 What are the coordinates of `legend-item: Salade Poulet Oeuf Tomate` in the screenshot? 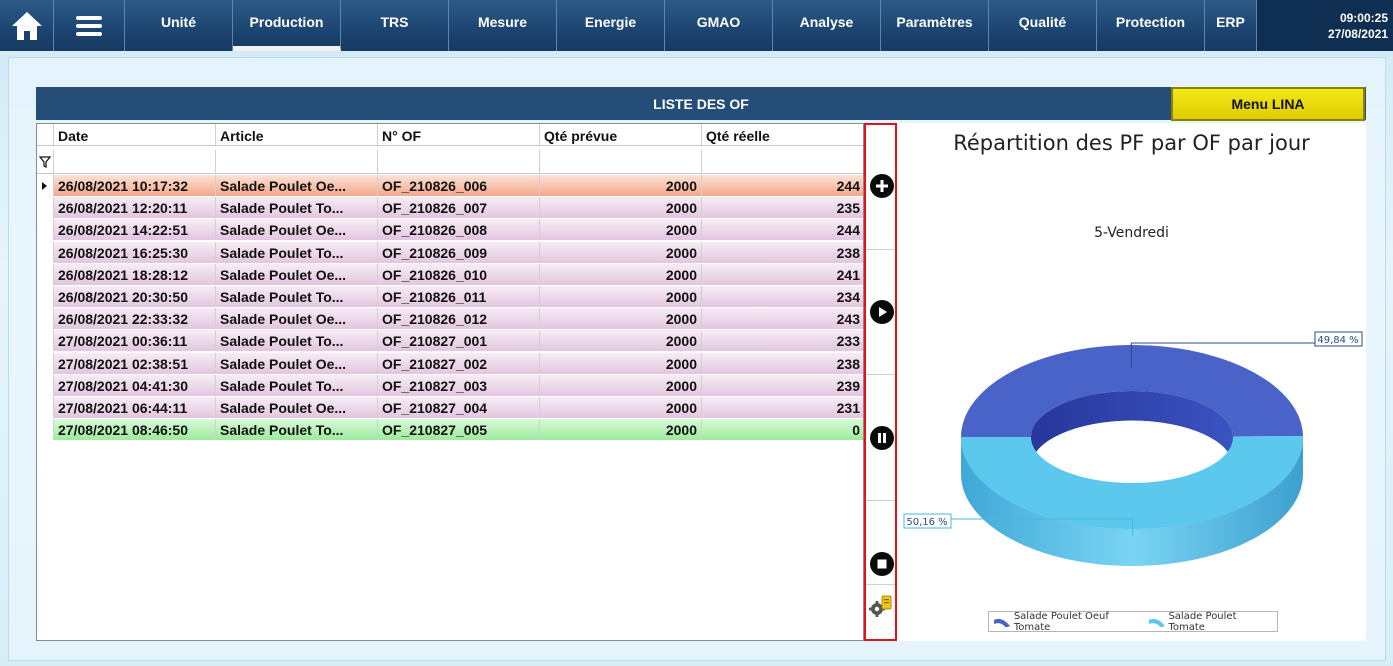 It's located at (1066, 622).